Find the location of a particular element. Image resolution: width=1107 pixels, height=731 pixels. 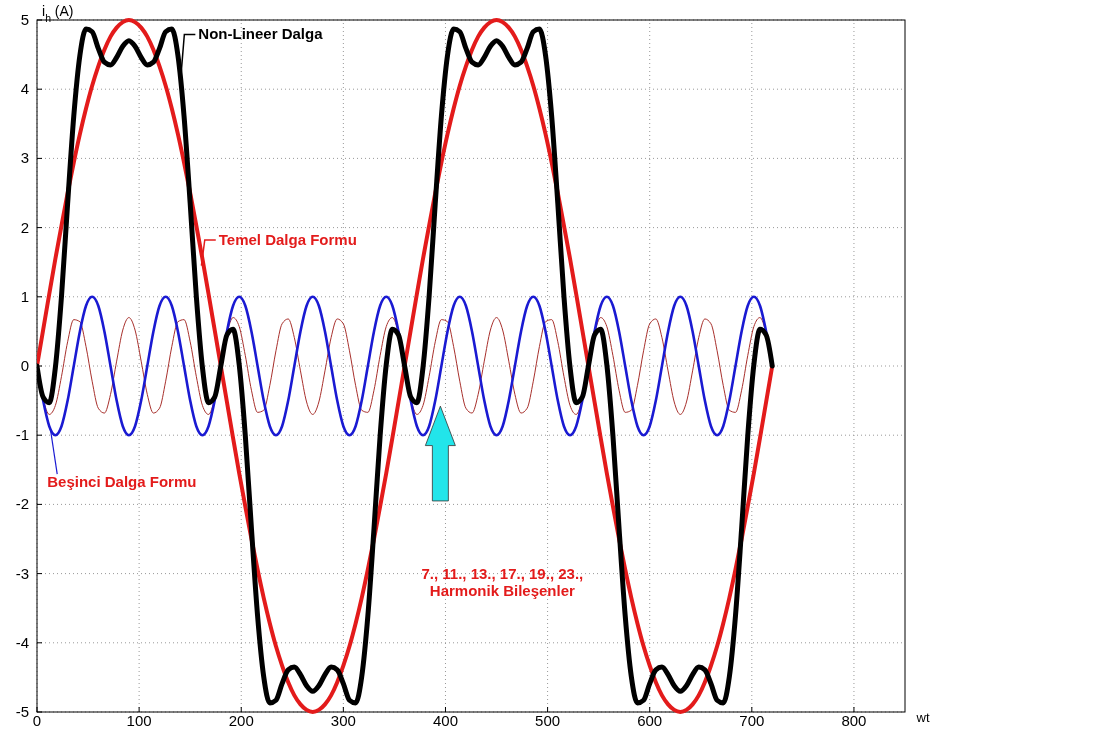

y-tick-label: 3 is located at coordinates (24, 158).